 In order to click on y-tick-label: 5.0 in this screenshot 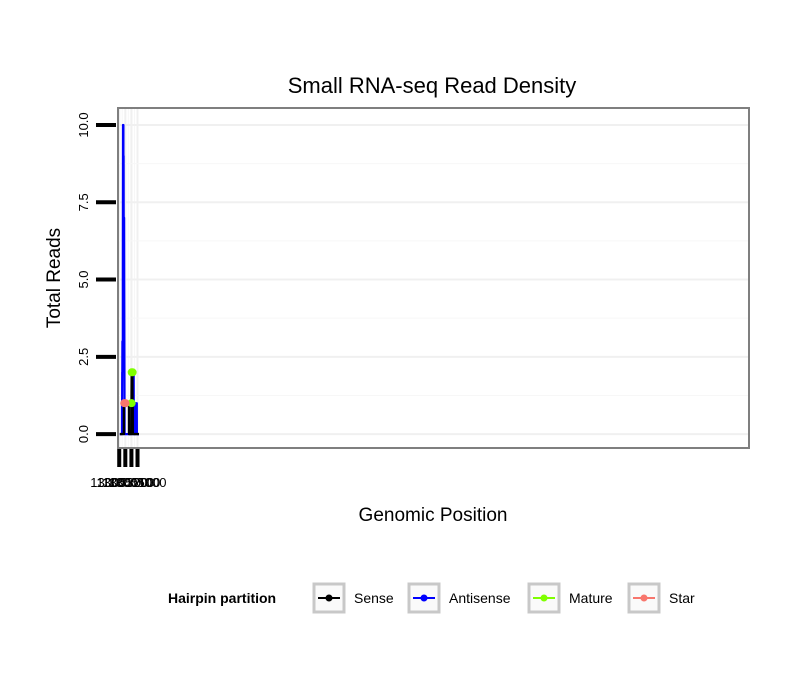, I will do `click(83, 279)`.